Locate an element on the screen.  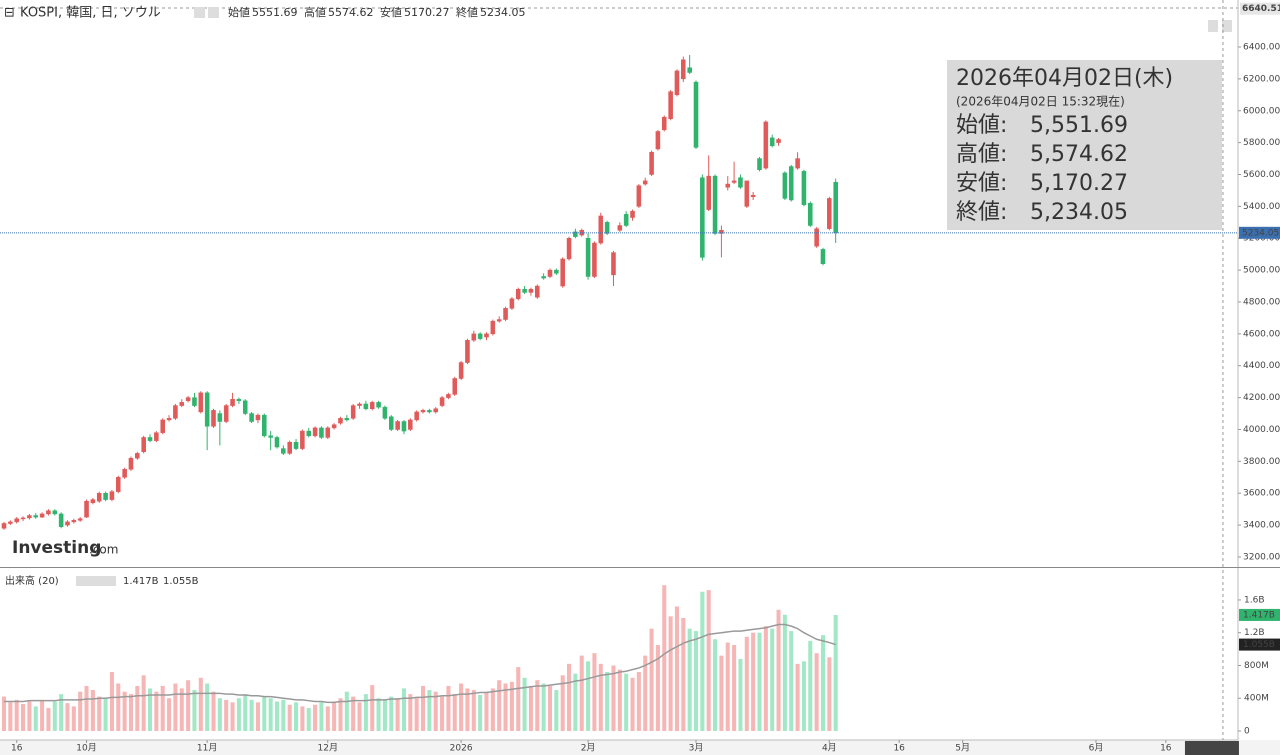
volume-ma-axis-label: 1.055B is located at coordinates (1259, 645).